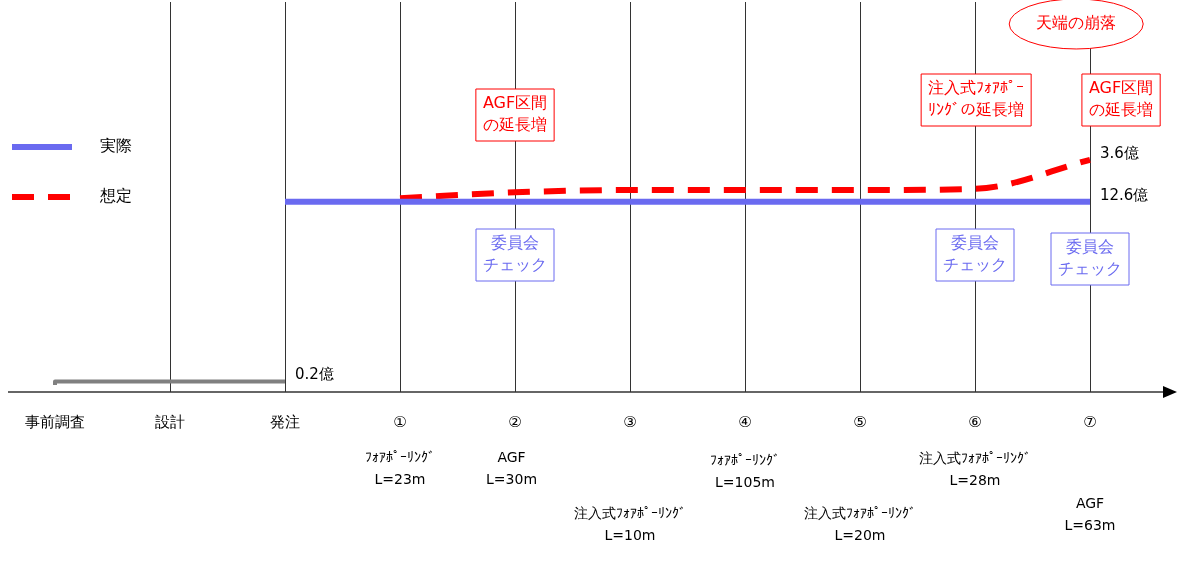 This screenshot has width=1184, height=572. Describe the element at coordinates (400, 467) in the screenshot. I see `text: ﾌｫｱﾎﾟｰﾘﾝｸﾞ L=23m` at that location.